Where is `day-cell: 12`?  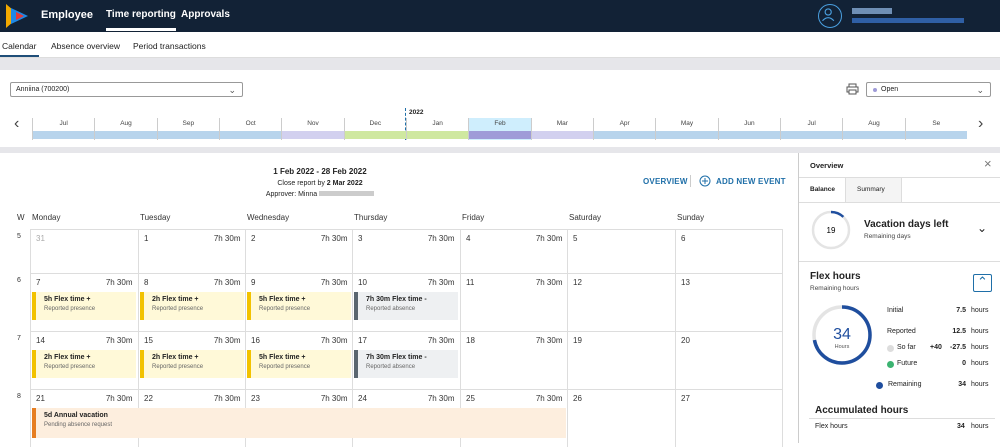 day-cell: 12 is located at coordinates (621, 302).